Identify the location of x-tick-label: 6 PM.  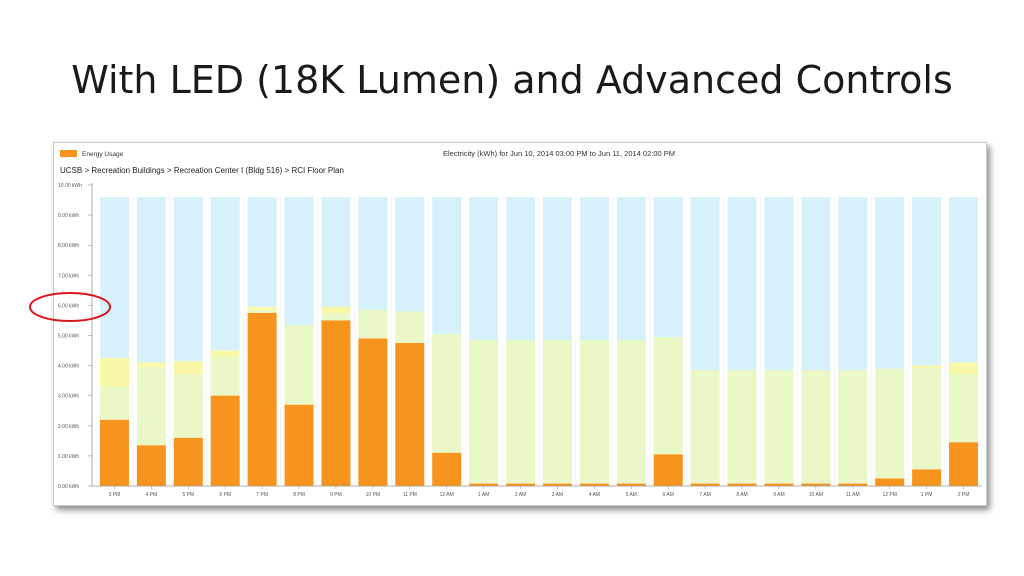
(225, 495).